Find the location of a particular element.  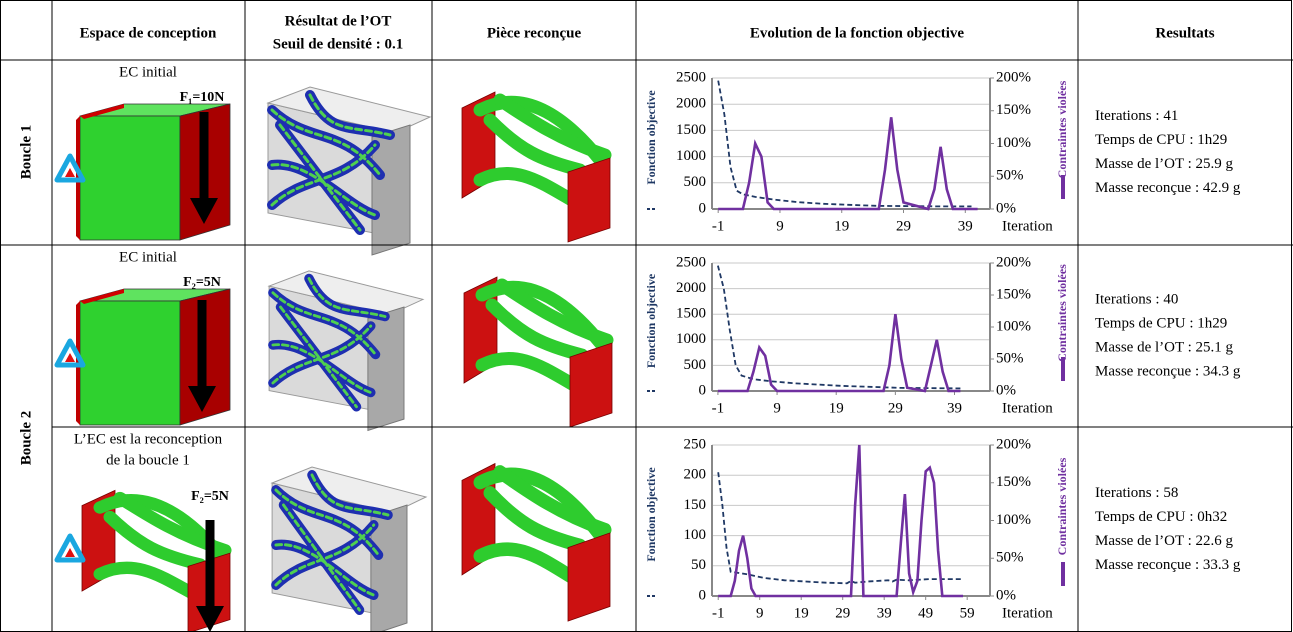

result-line: Temps de CPU : 0h32 is located at coordinates (1161, 517).